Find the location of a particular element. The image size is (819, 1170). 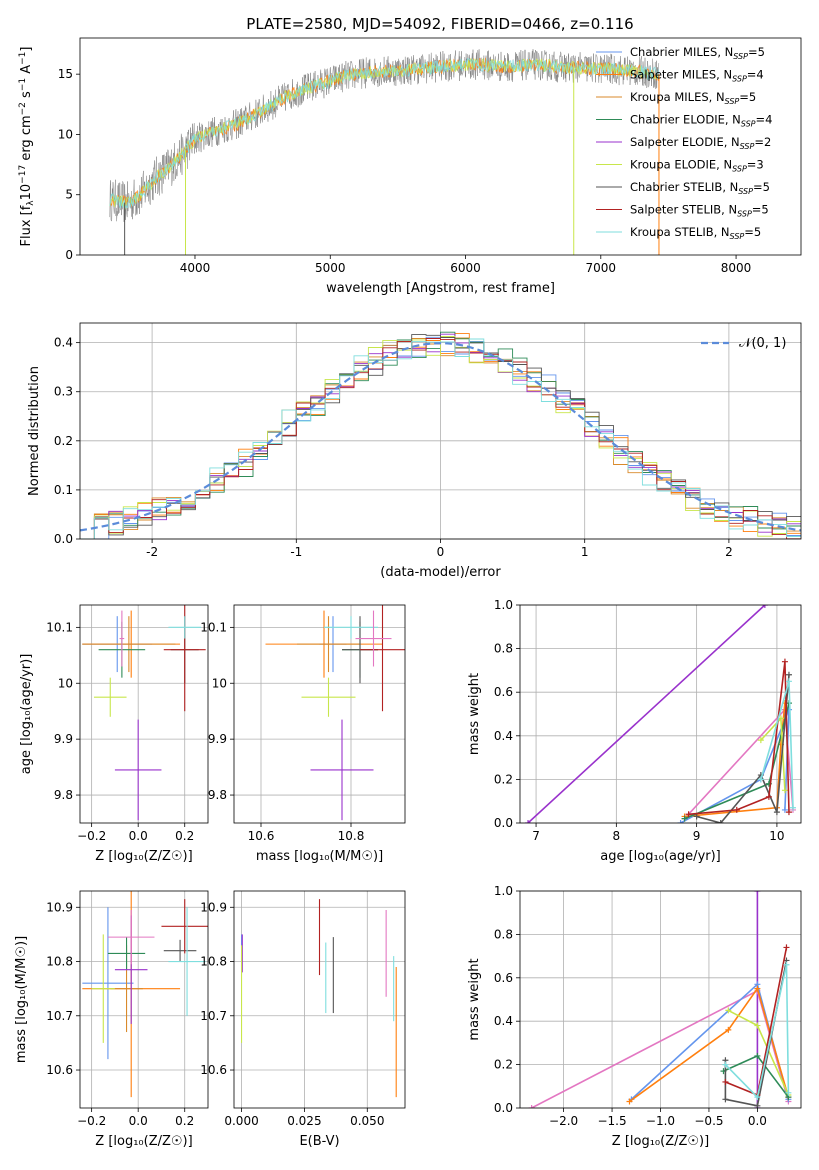

legend-series-name: Chabrier MILES, N is located at coordinates (681, 52).